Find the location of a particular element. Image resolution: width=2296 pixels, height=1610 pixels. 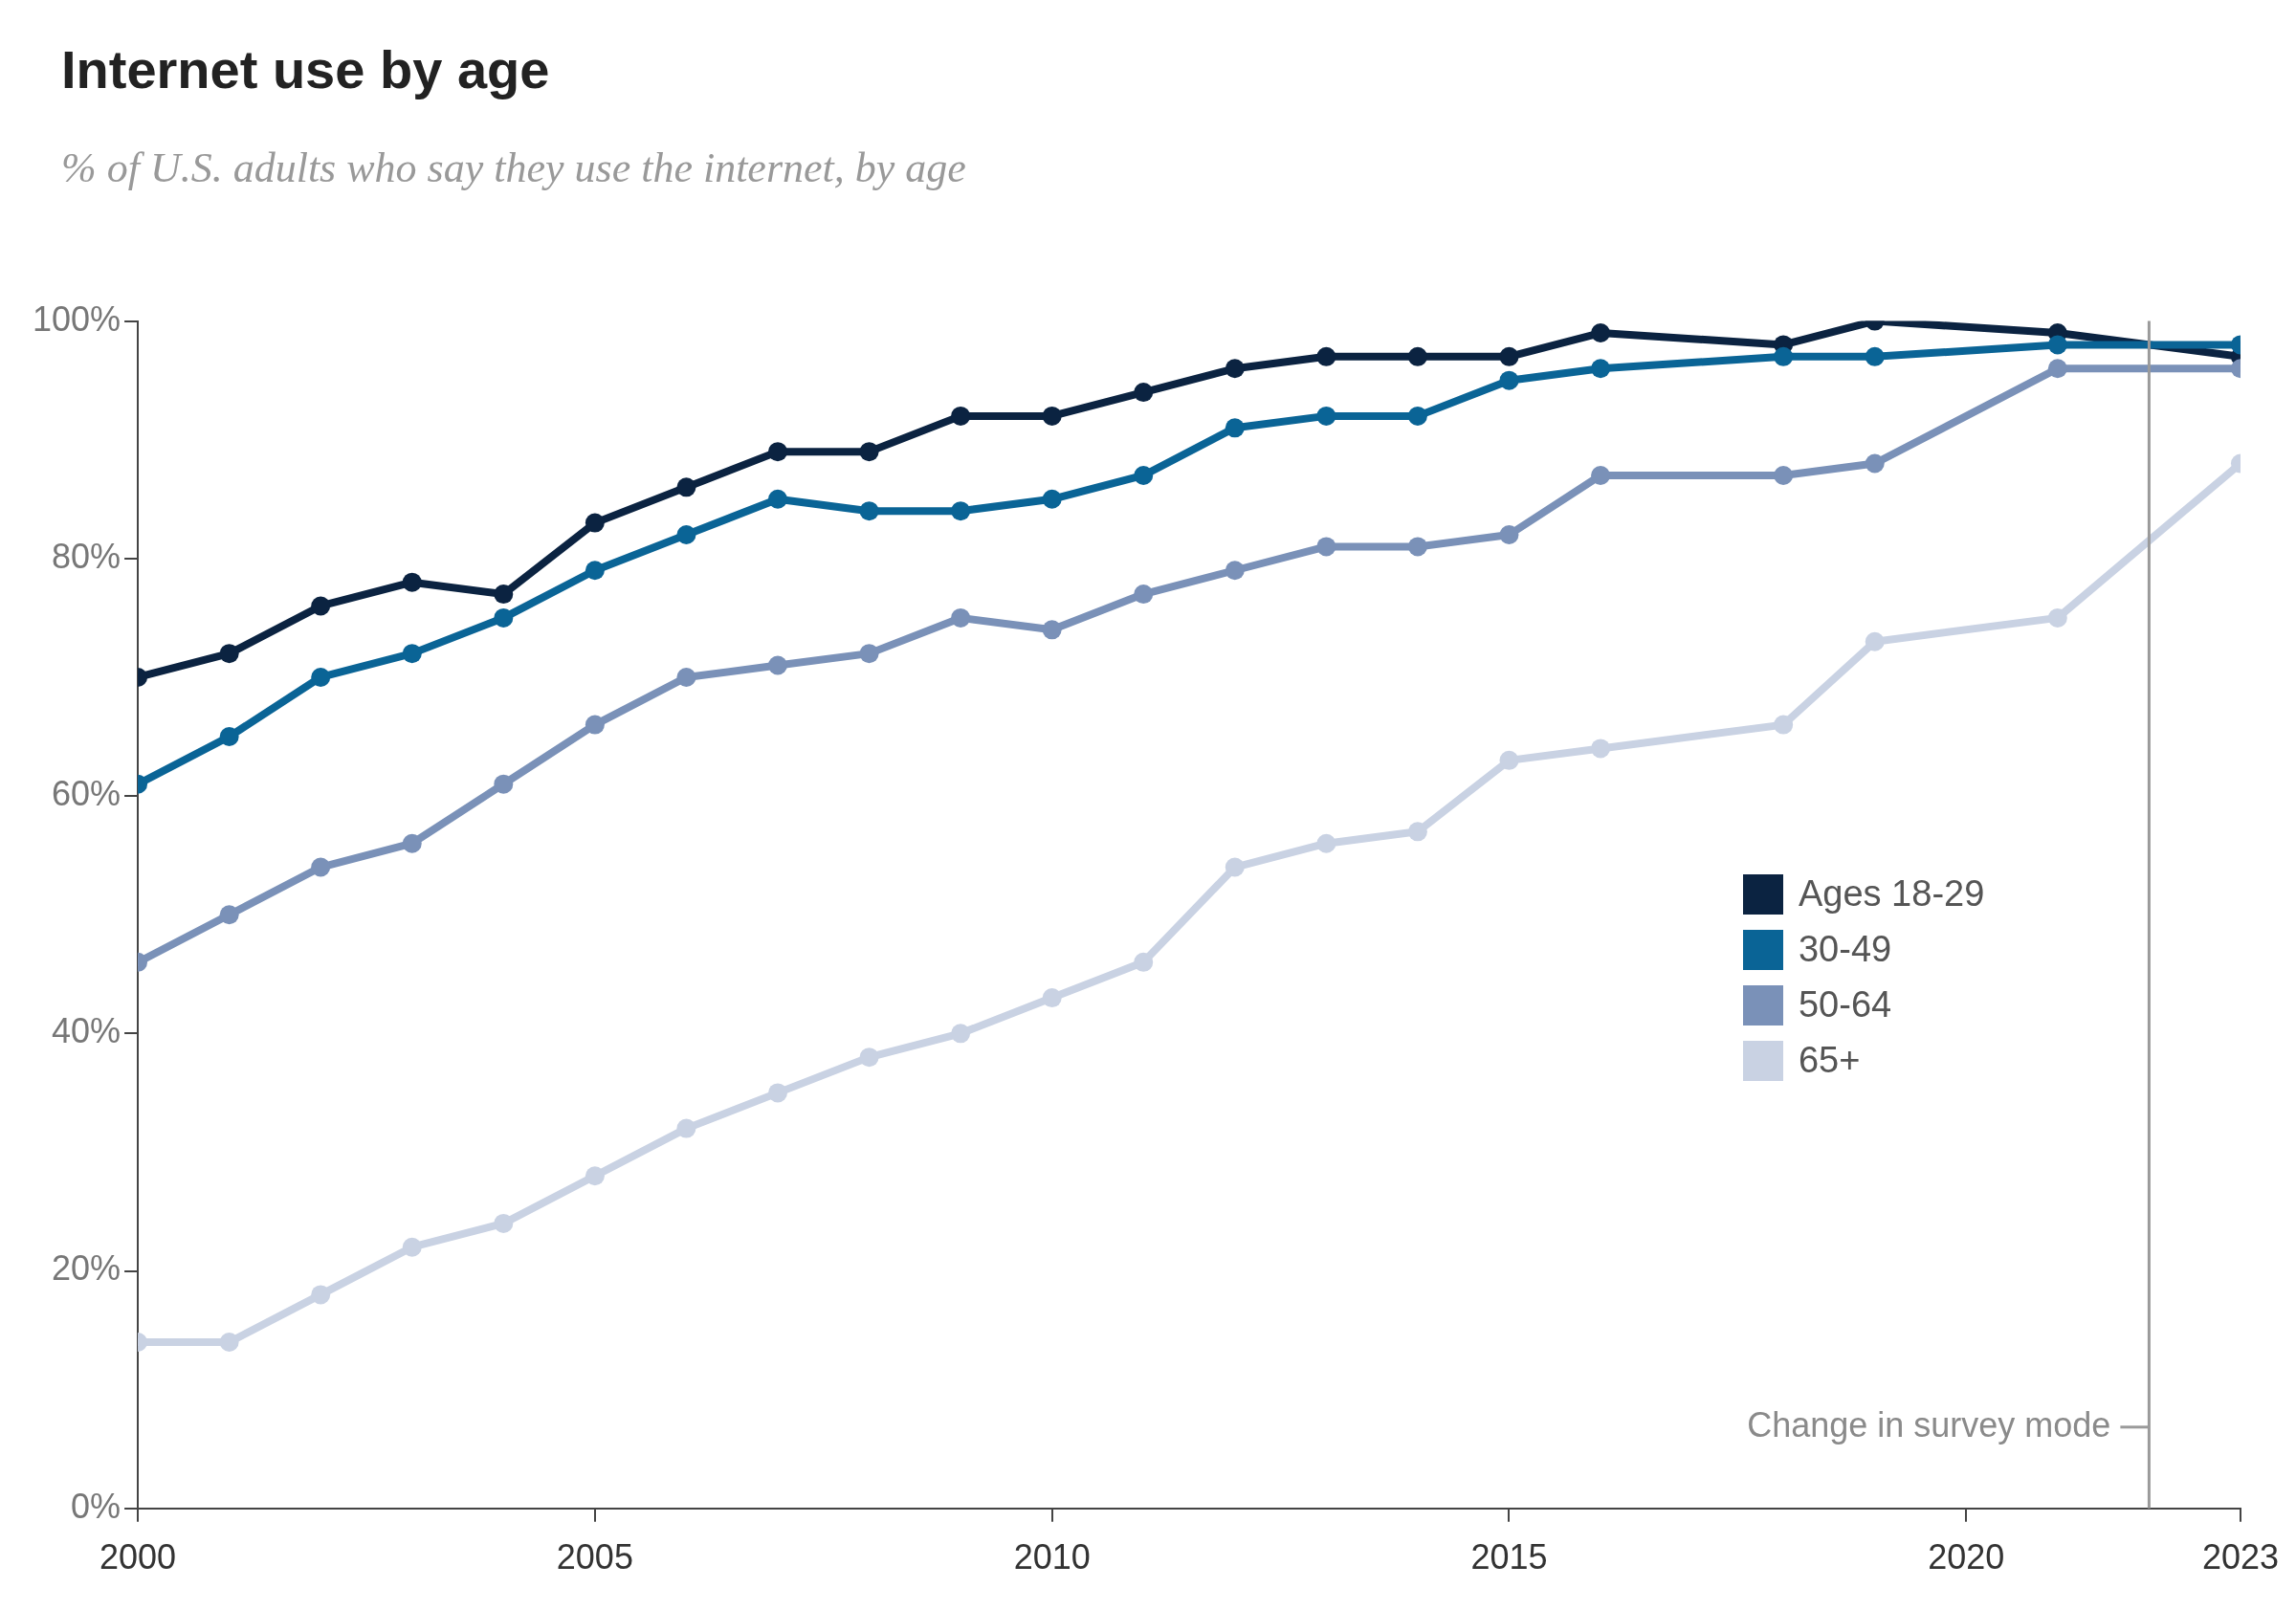

y-tick-label: 20% is located at coordinates (86, 1268).